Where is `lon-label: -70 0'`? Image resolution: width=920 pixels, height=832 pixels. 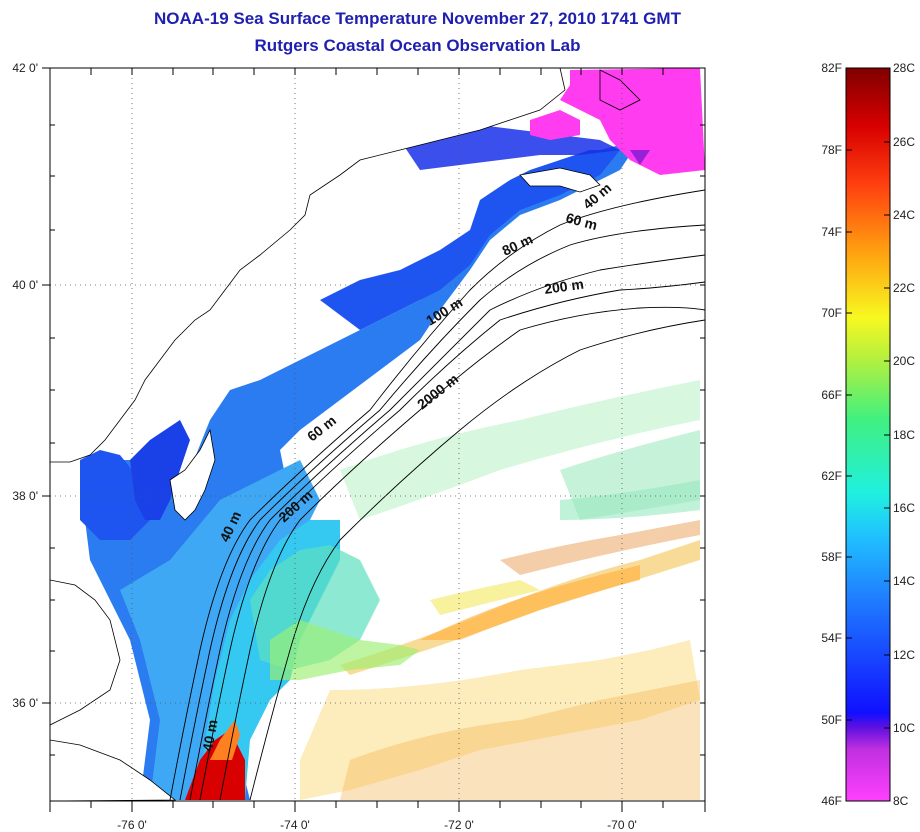
lon-label: -70 0' is located at coordinates (622, 825).